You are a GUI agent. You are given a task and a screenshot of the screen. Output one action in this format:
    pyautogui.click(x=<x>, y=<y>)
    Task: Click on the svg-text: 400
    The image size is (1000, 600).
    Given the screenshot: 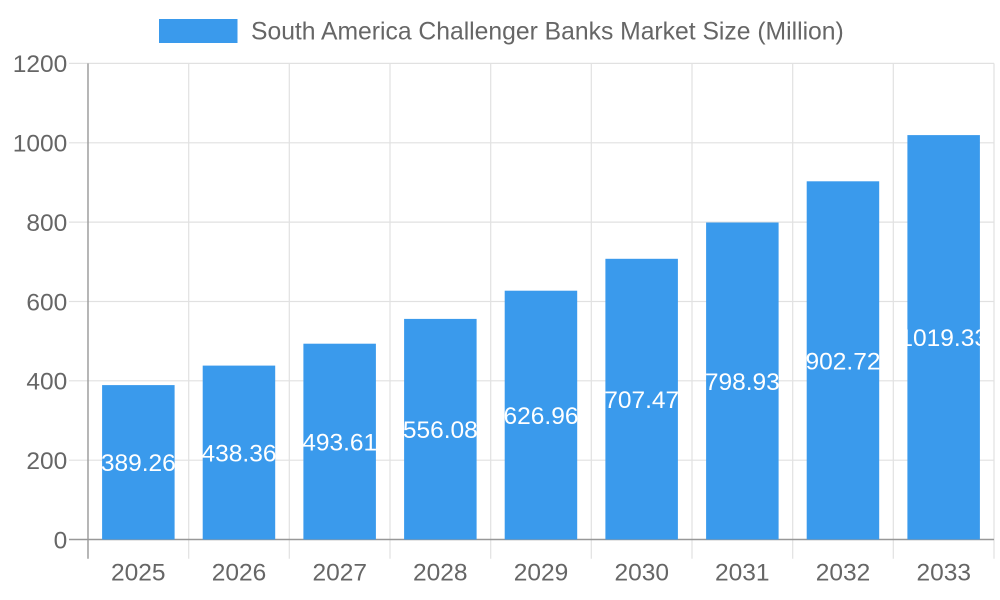 What is the action you would take?
    pyautogui.click(x=46, y=382)
    